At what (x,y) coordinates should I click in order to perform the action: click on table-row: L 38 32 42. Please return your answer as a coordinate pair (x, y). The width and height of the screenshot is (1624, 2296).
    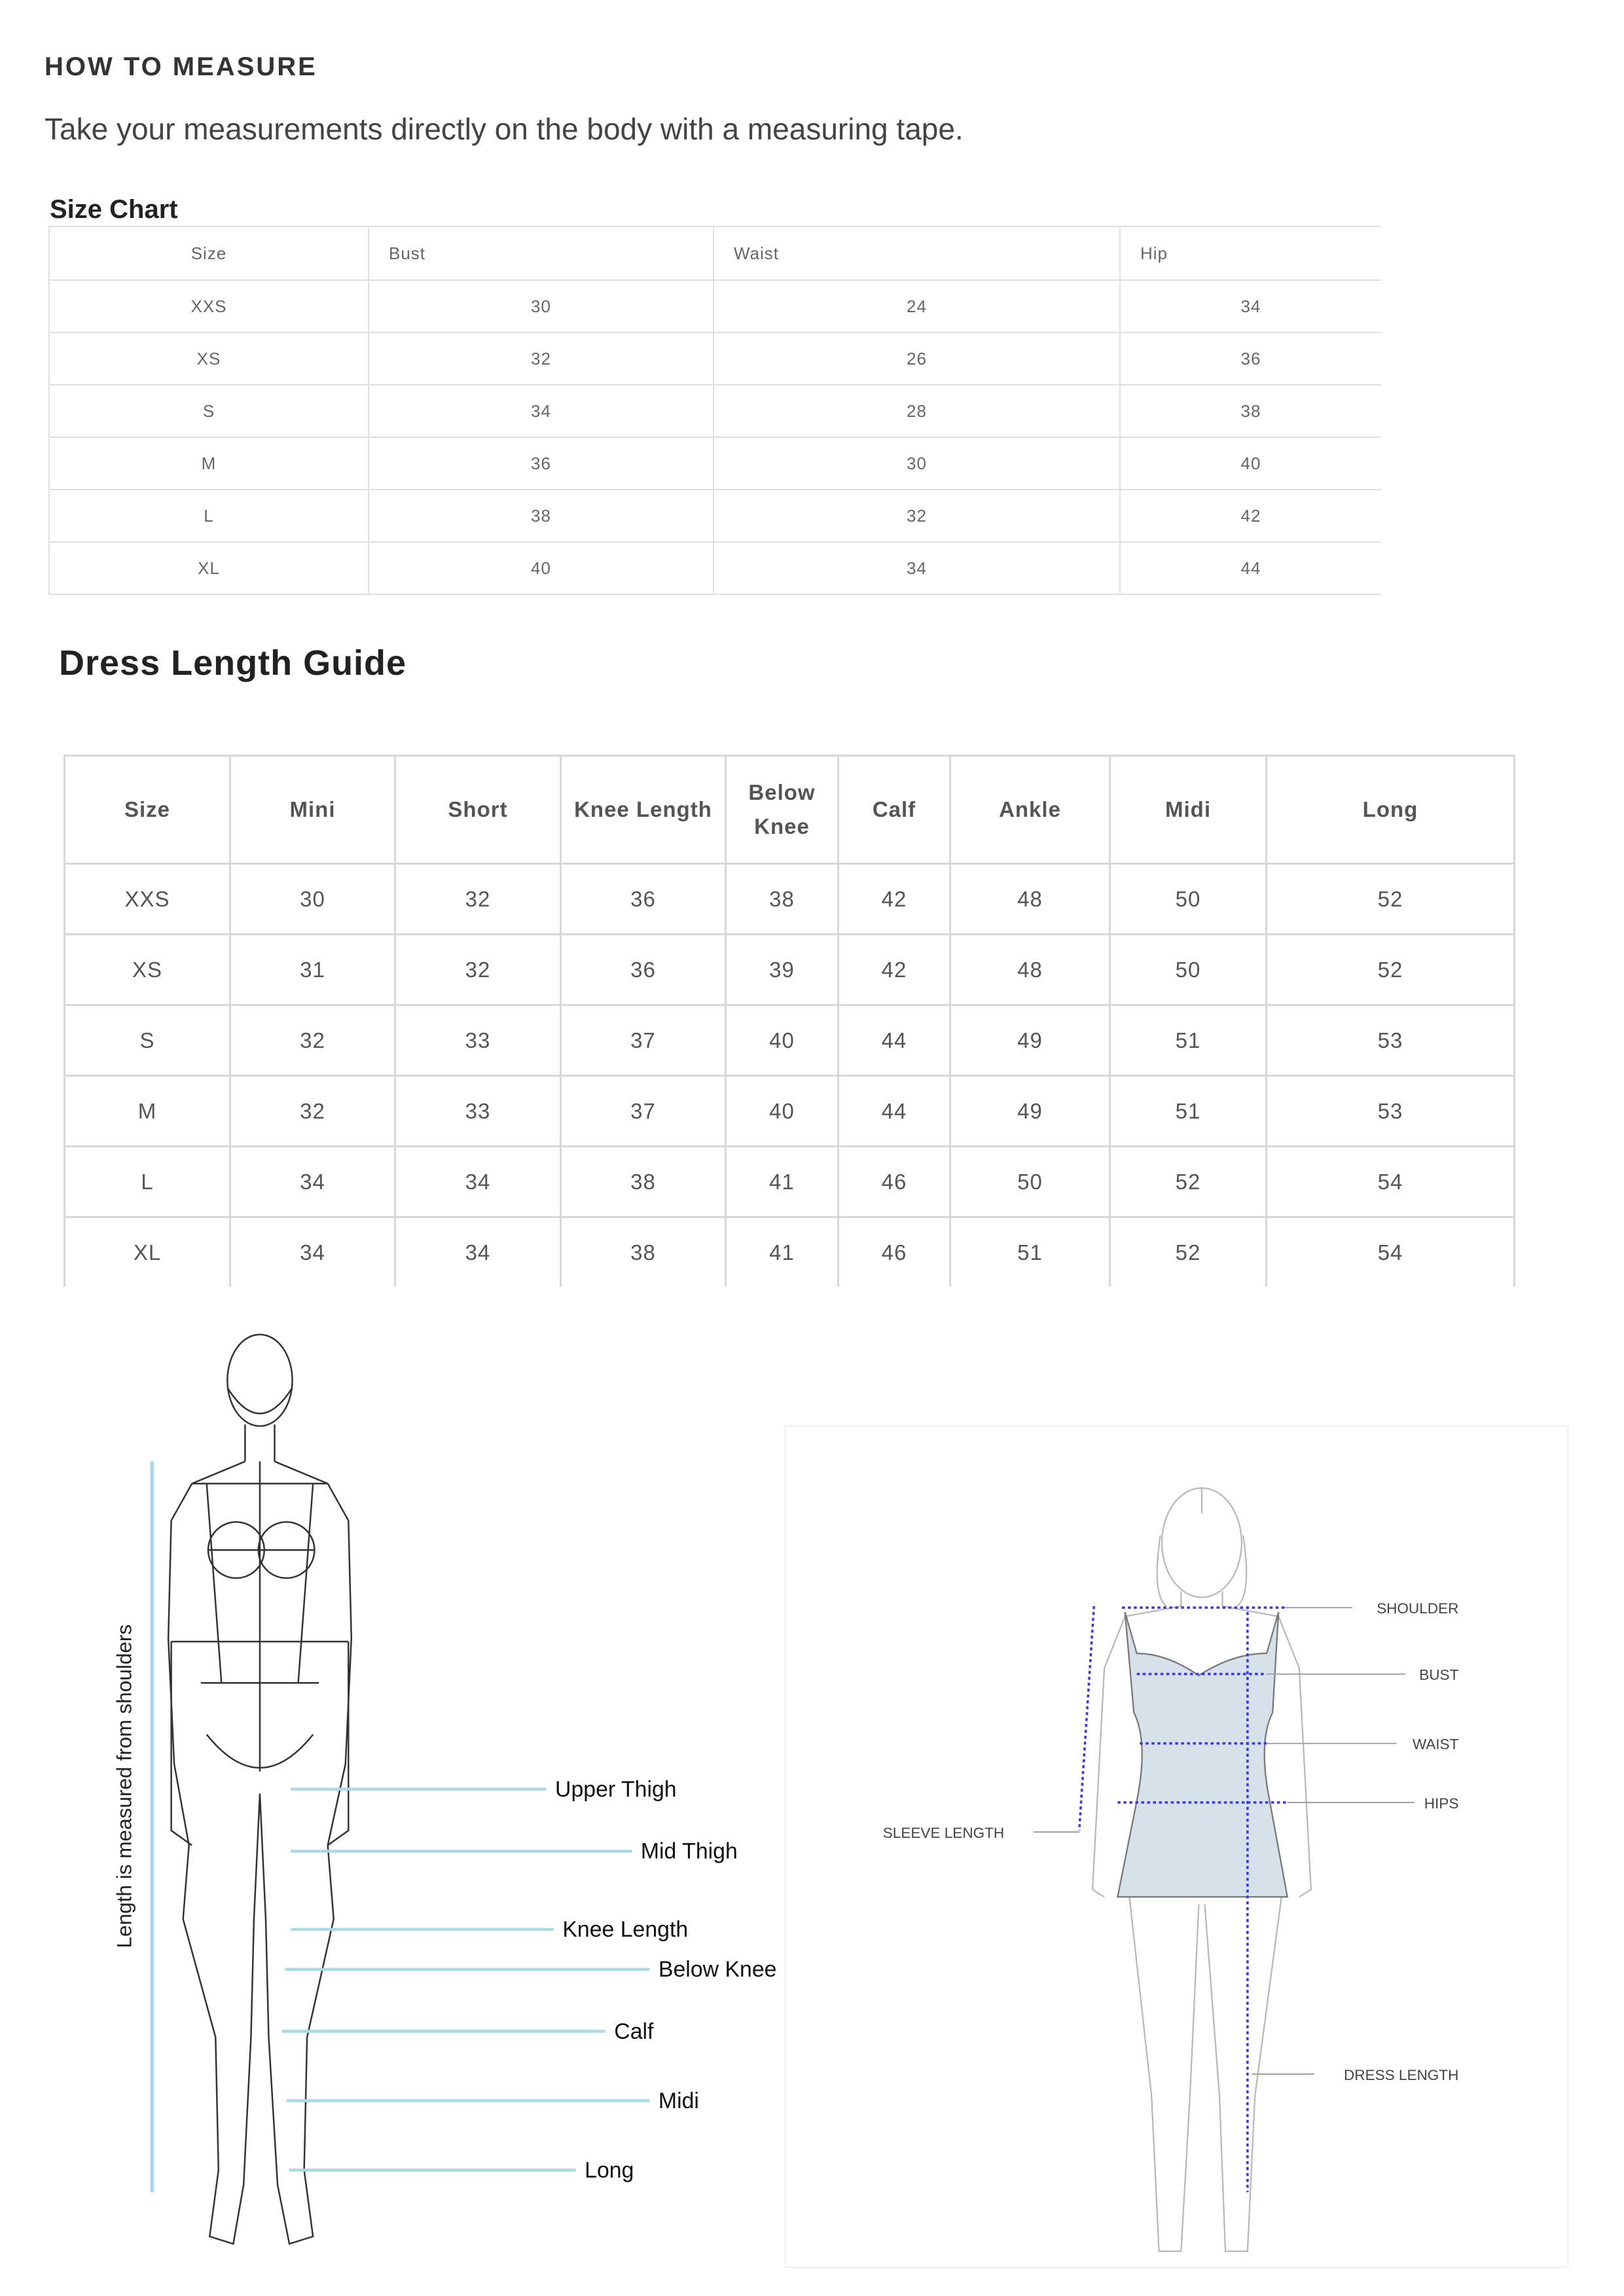
    Looking at the image, I should click on (715, 516).